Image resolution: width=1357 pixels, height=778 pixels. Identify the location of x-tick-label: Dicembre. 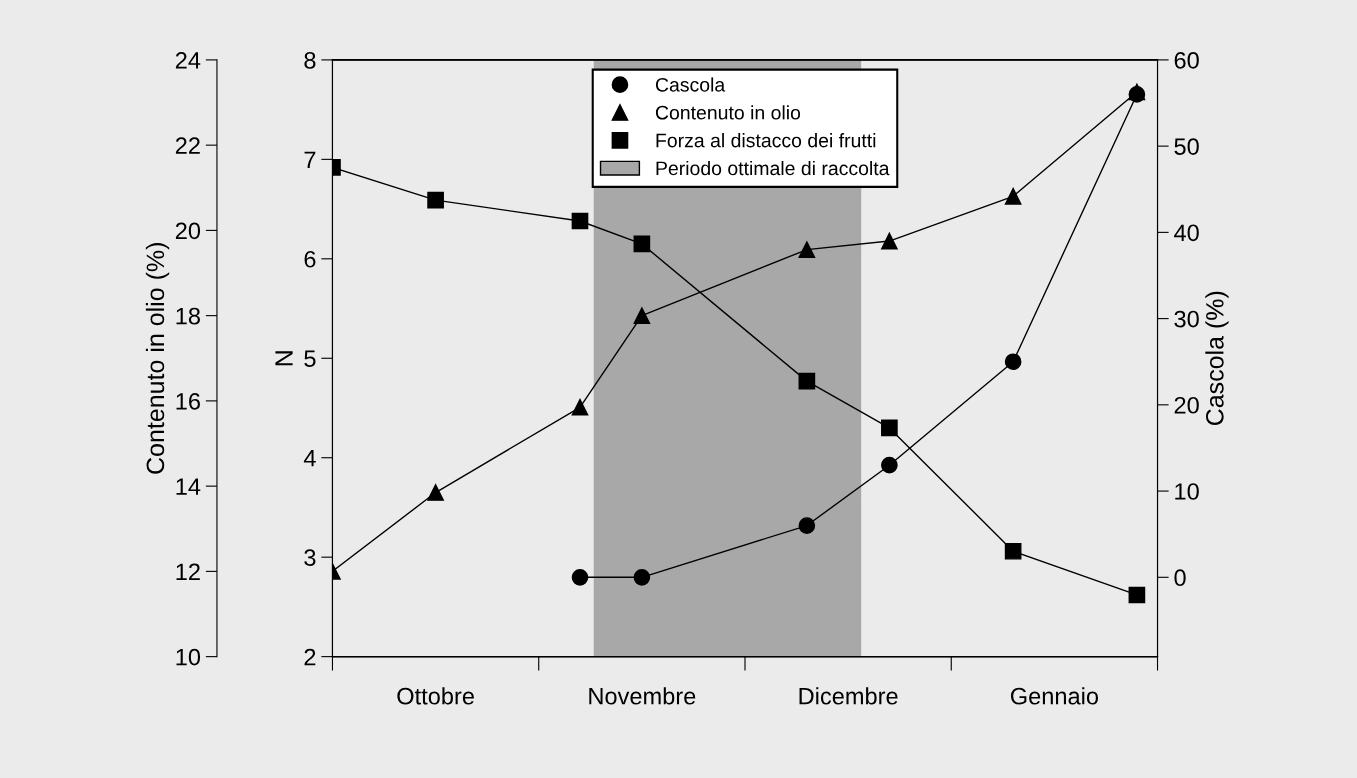
(848, 696).